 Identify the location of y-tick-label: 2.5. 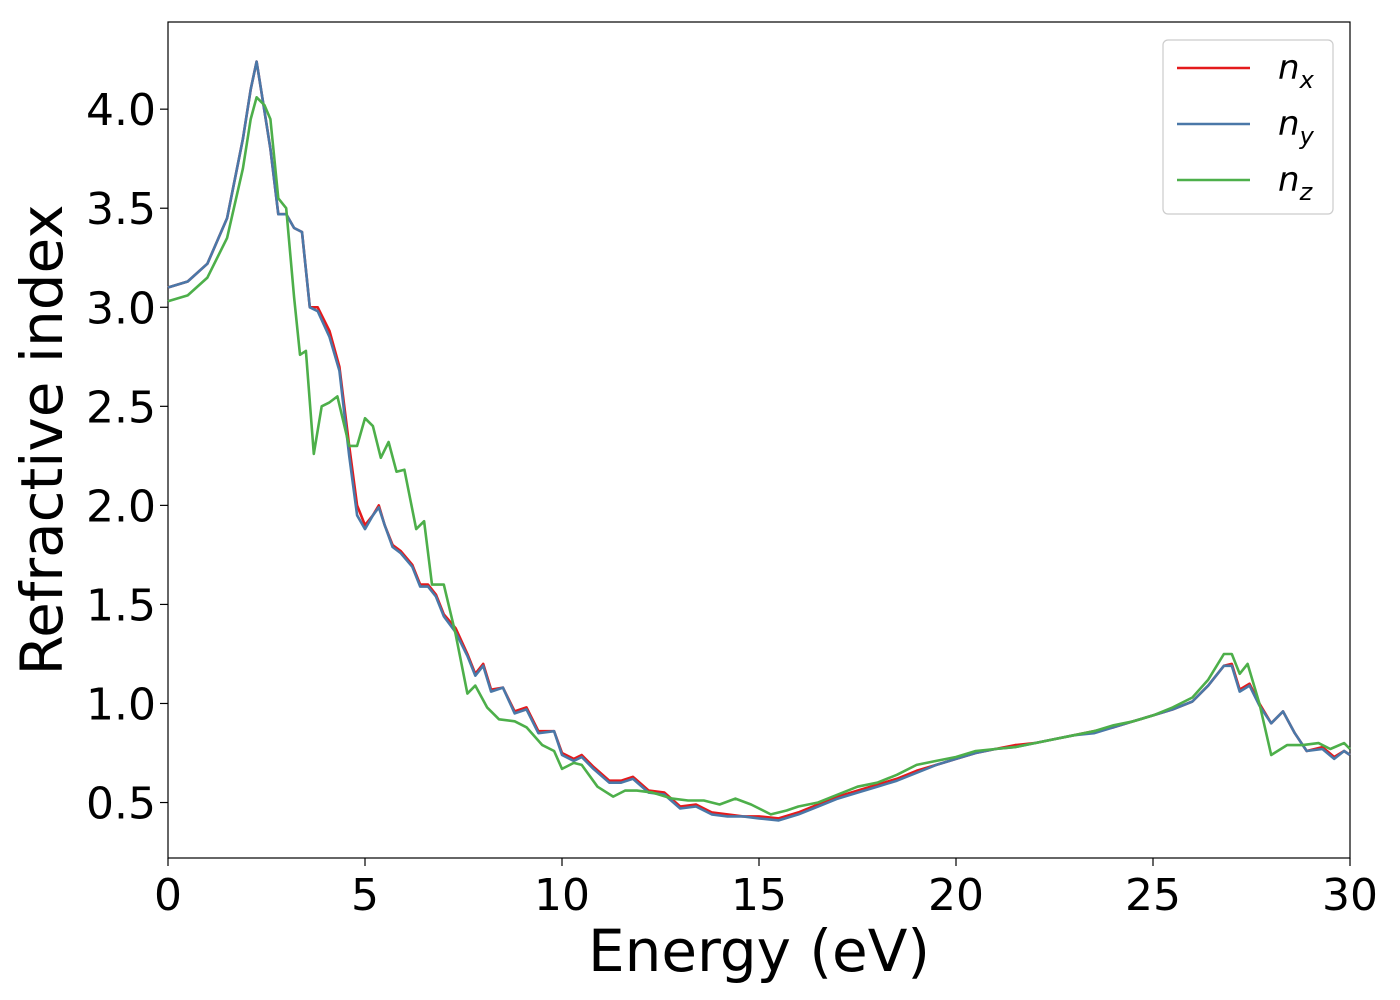
(121, 407).